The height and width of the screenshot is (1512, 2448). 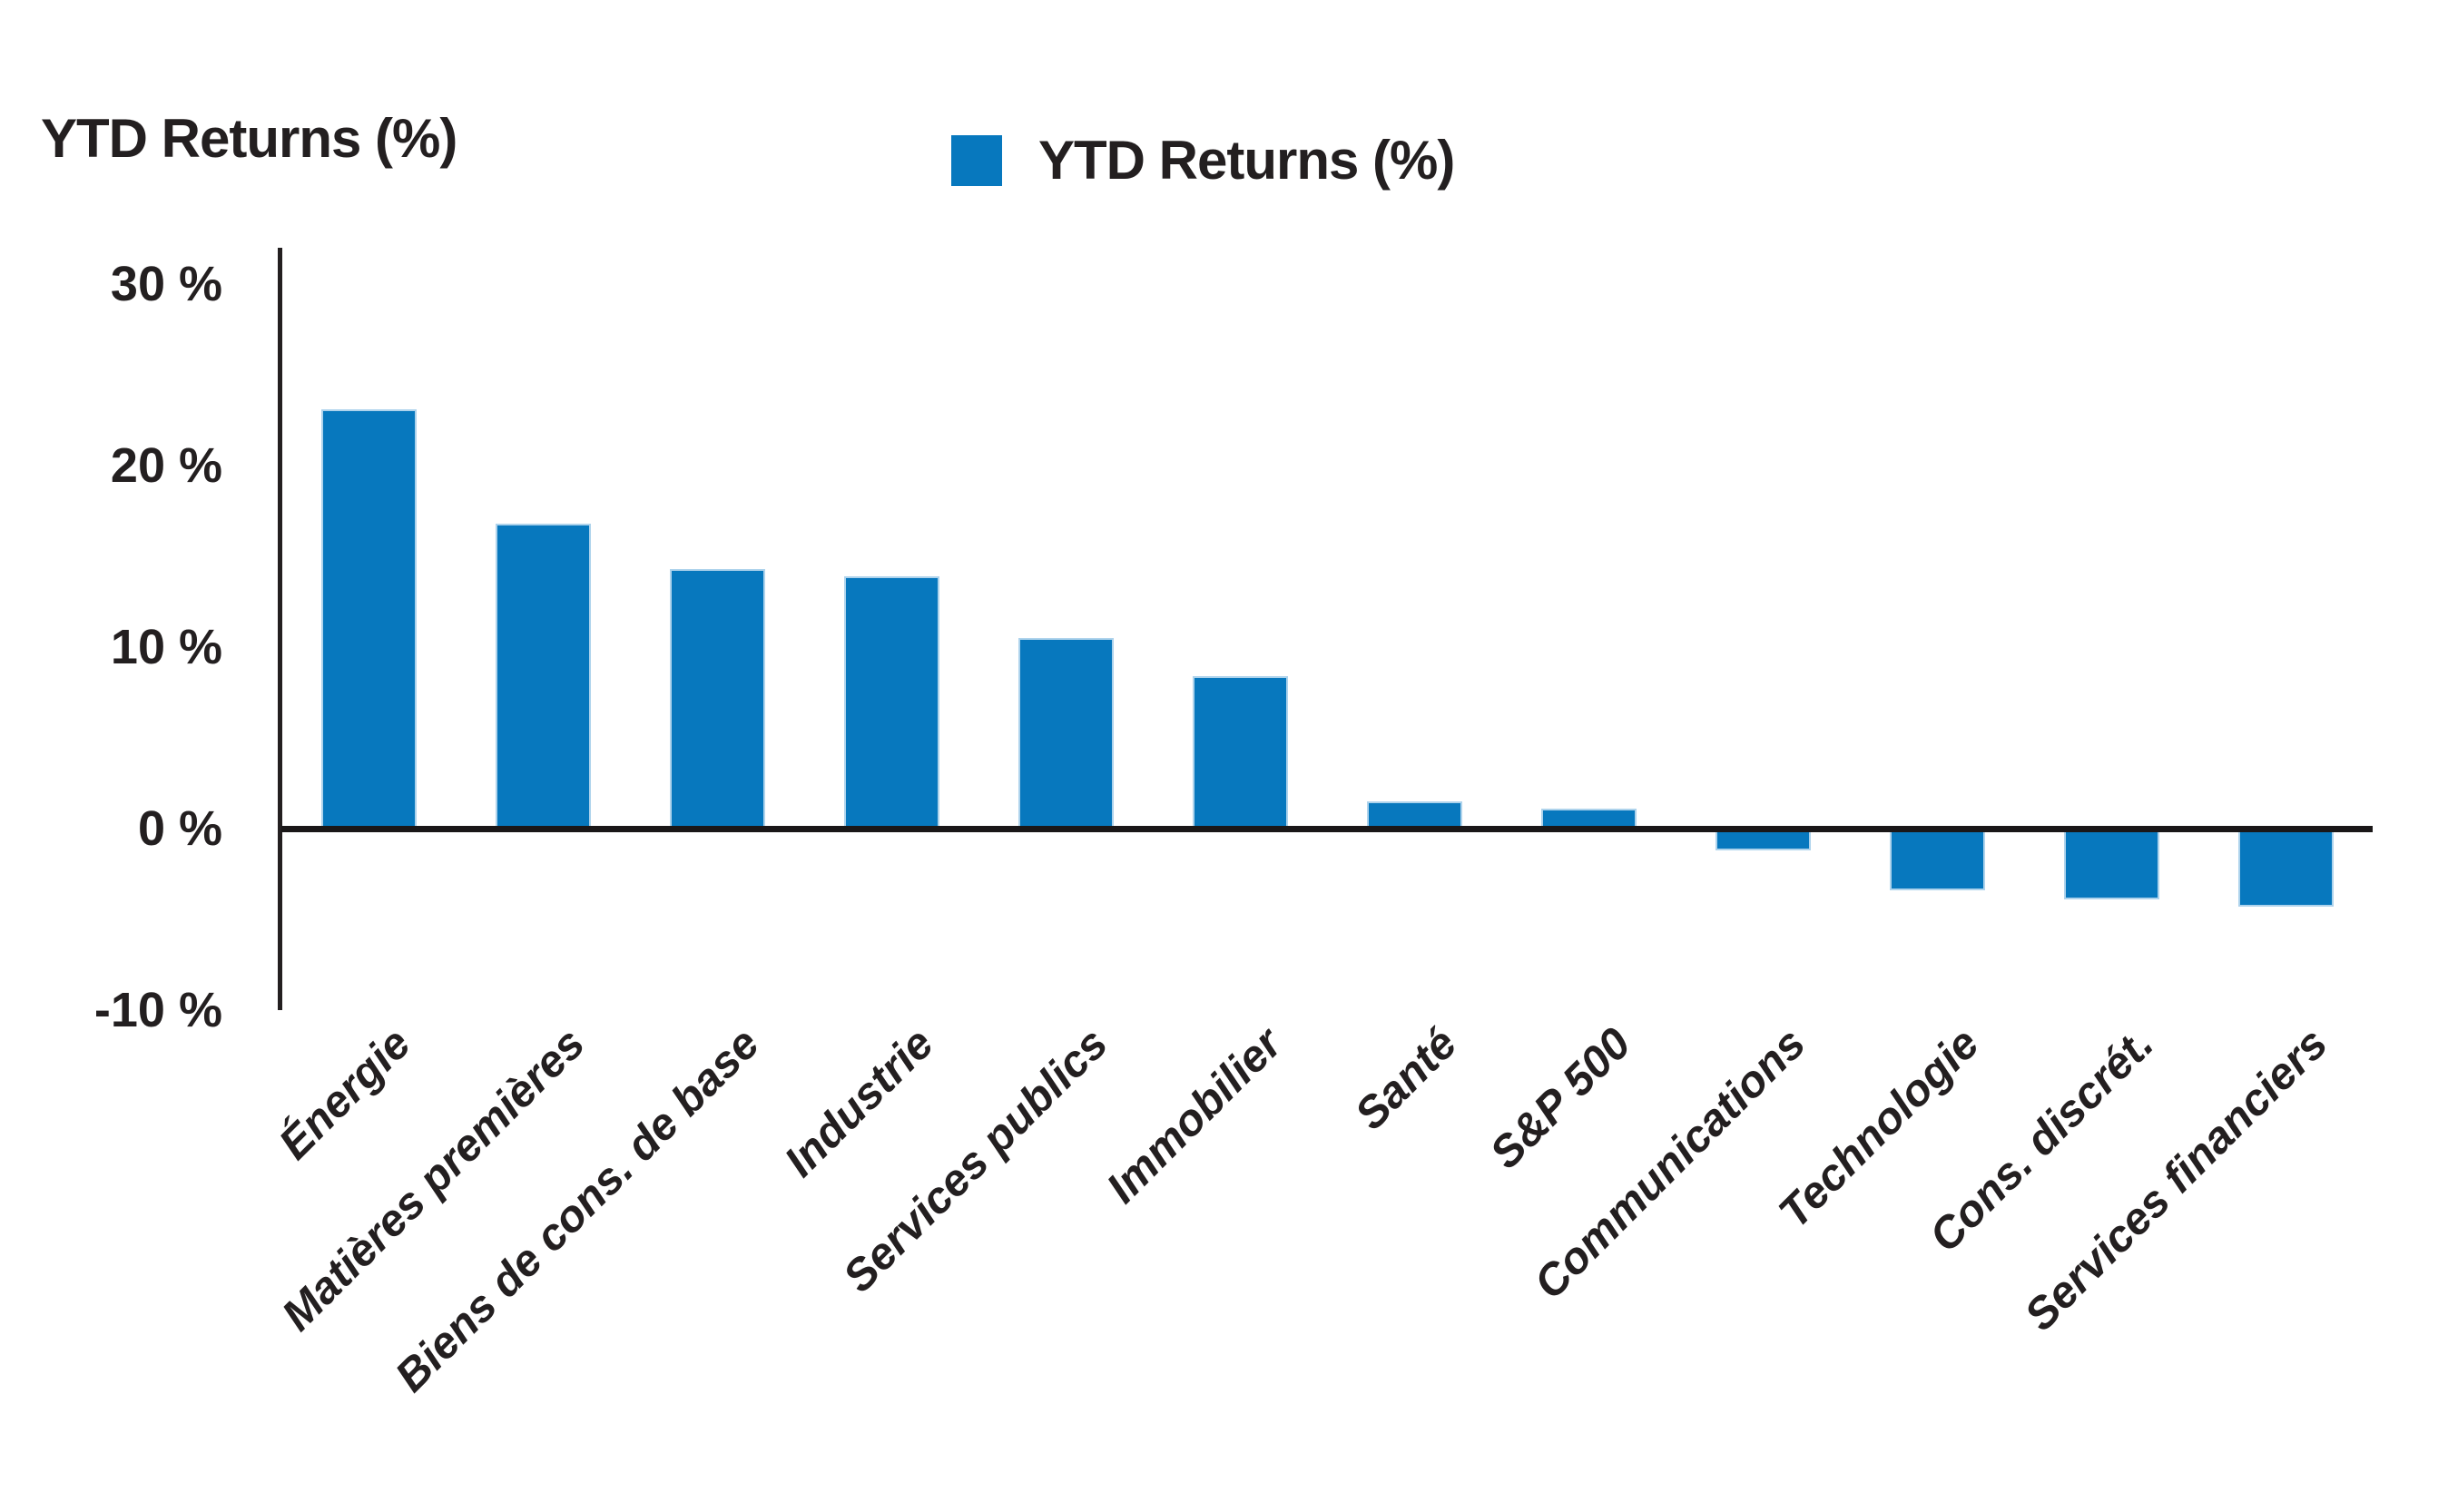 What do you see at coordinates (345, 1093) in the screenshot?
I see `x-tick-label-energie: Énergie` at bounding box center [345, 1093].